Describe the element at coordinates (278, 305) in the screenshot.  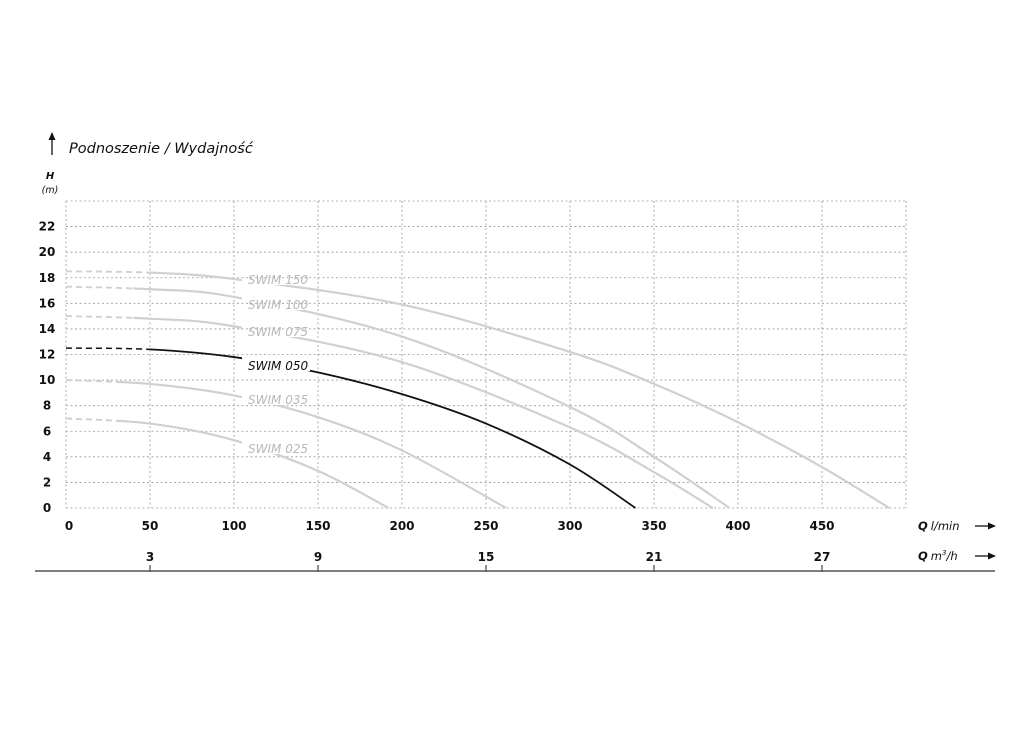
I see `series-label: SWIM 100` at that location.